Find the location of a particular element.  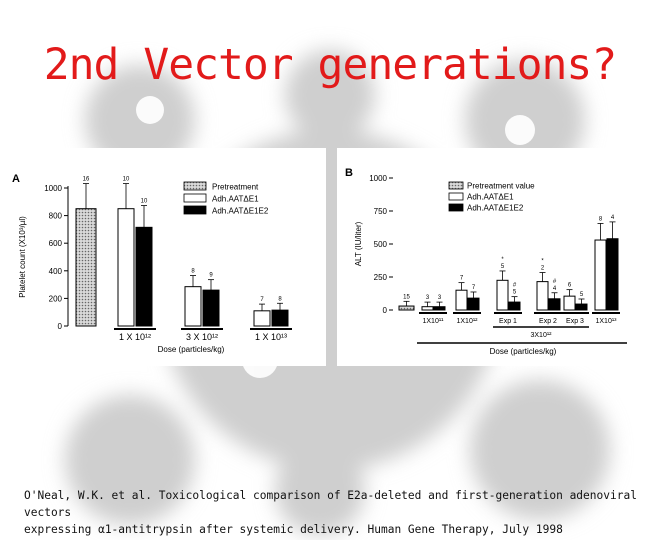

bar-e1e2-2-n-label: # is located at coordinates (515, 286).